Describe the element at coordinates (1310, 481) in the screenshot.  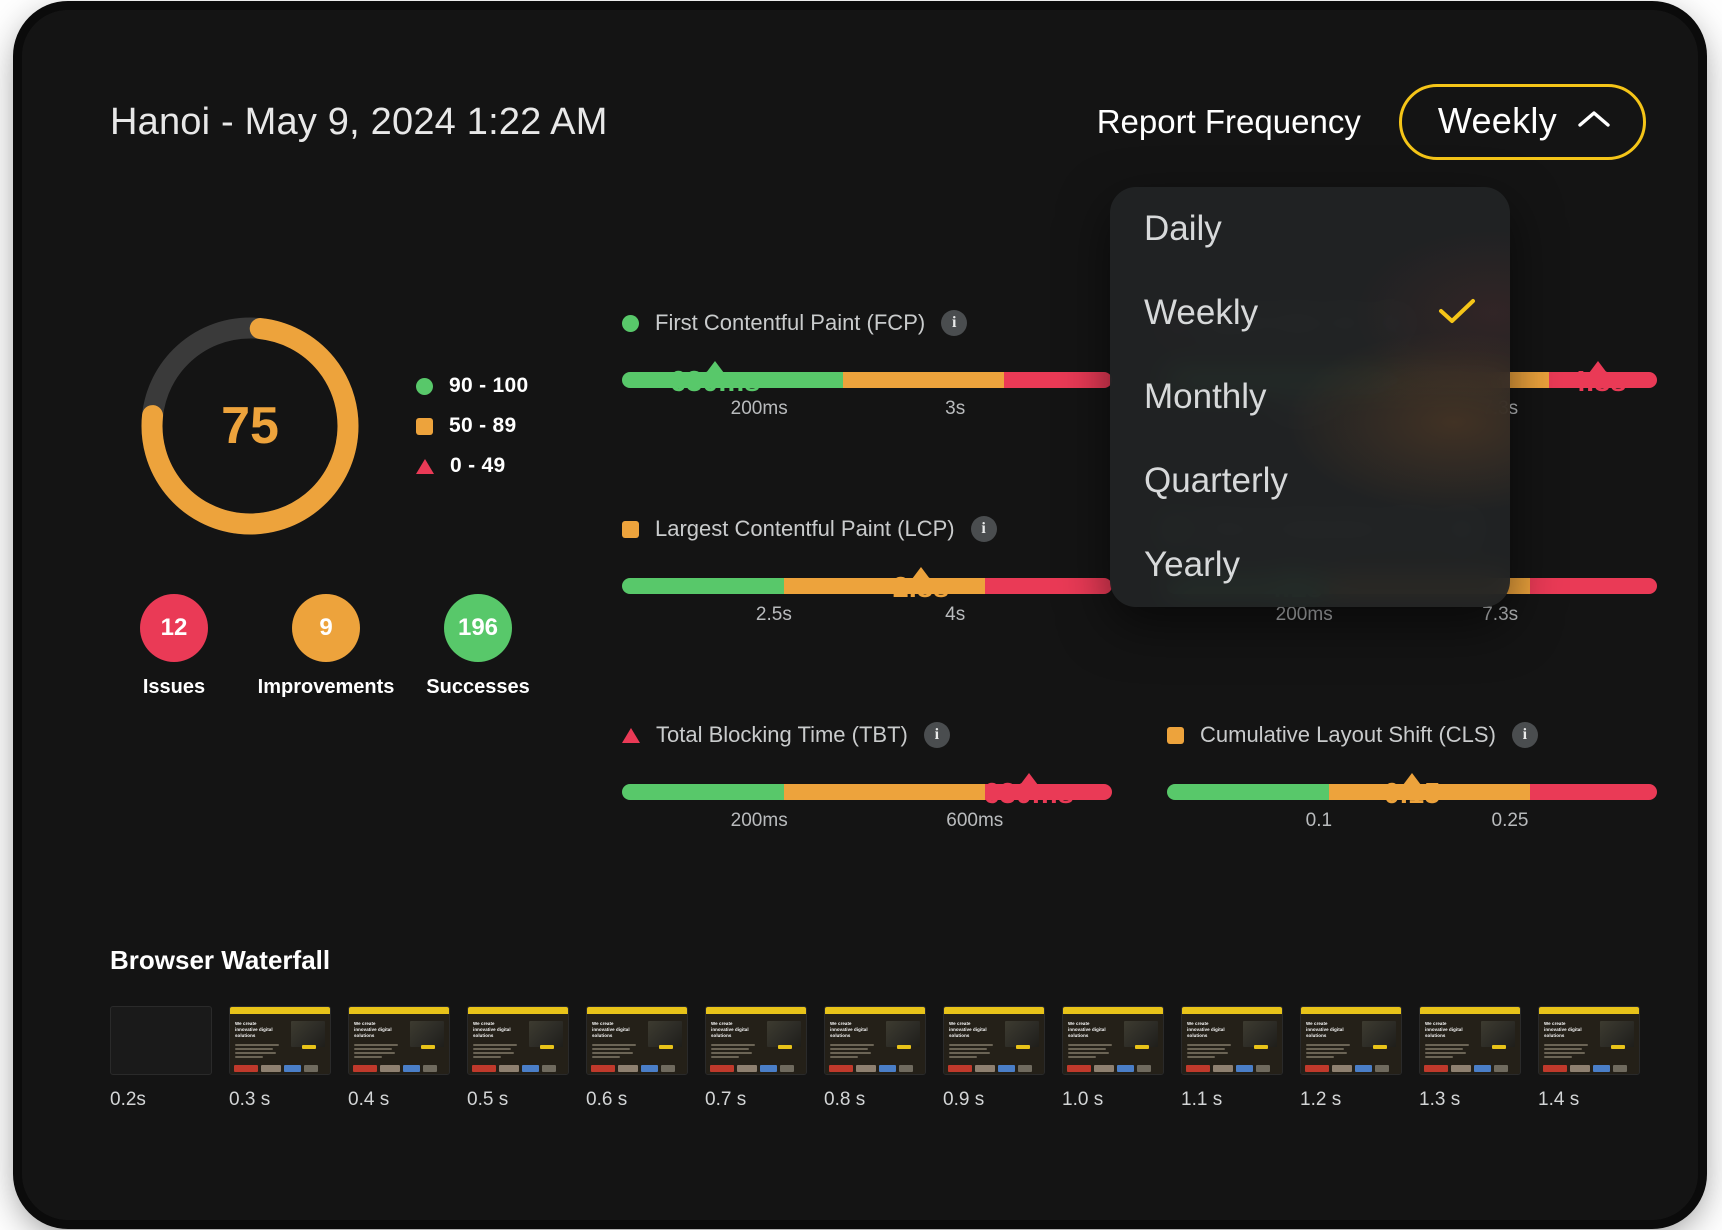
I see `menu-item-quarterly: Quarterly` at that location.